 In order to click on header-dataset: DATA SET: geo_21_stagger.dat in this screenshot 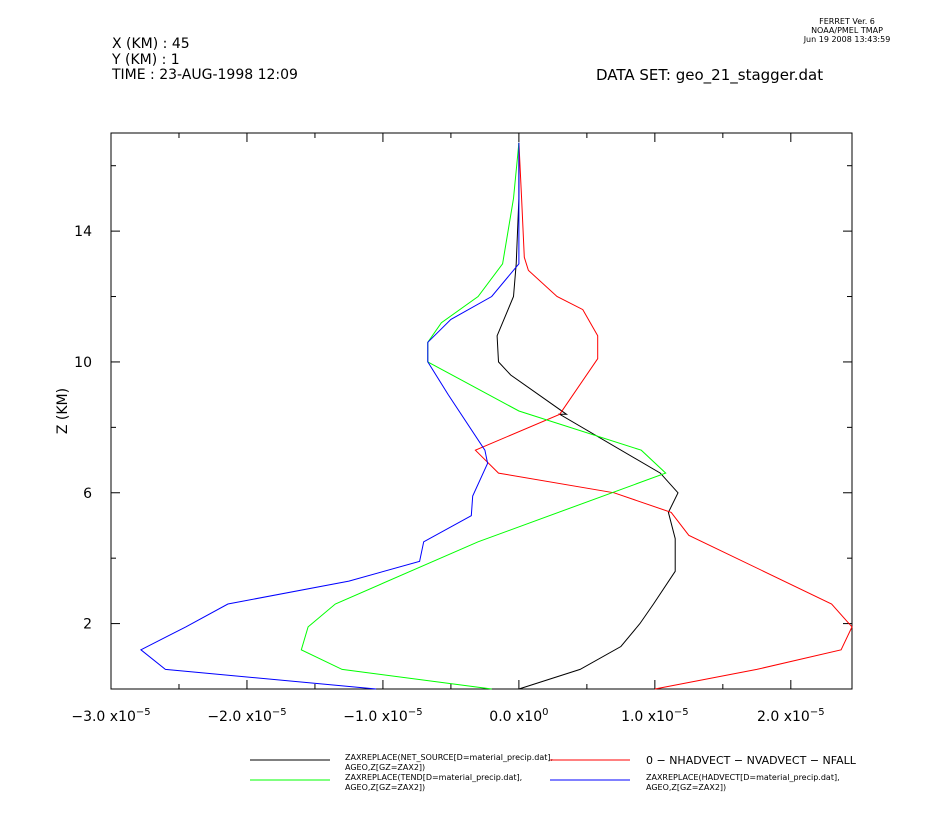, I will do `click(710, 75)`.